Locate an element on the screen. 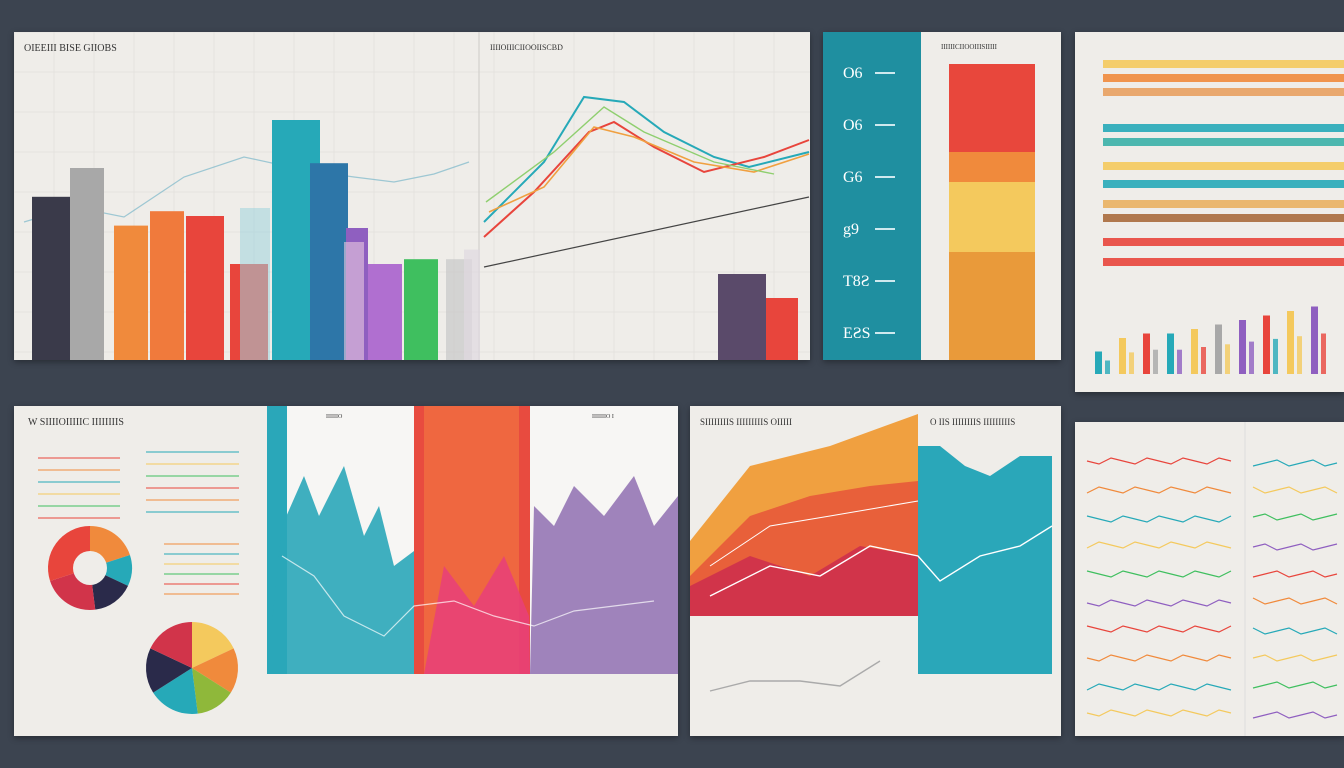  column-segment-orange is located at coordinates (992, 167).